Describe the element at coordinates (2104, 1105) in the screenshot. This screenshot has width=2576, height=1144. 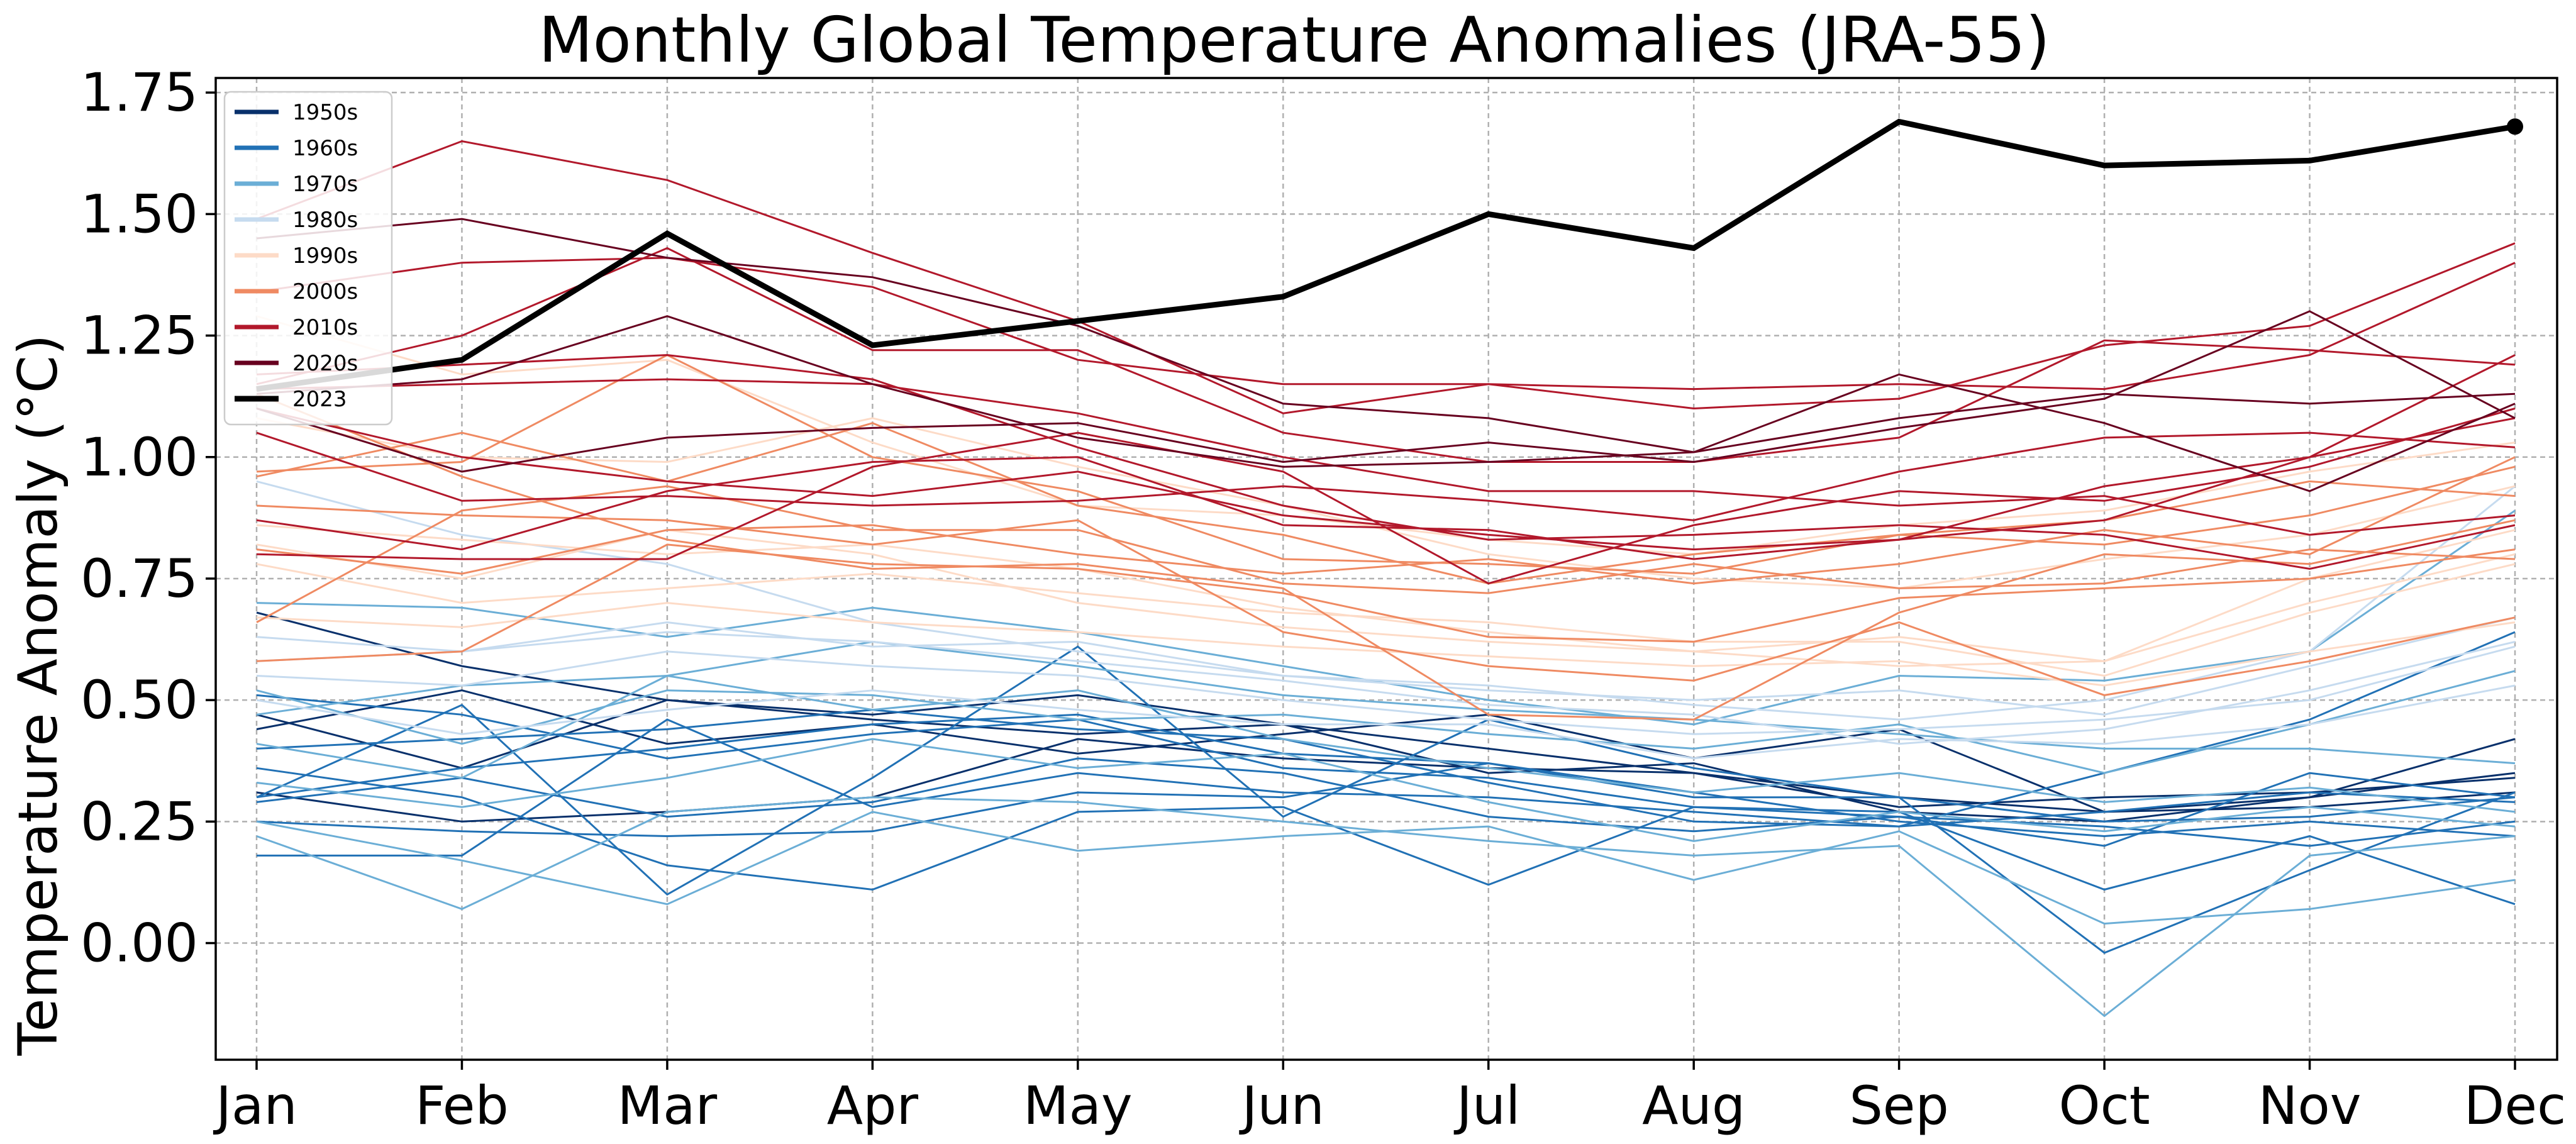
I see `x-tick-label: Oct` at that location.